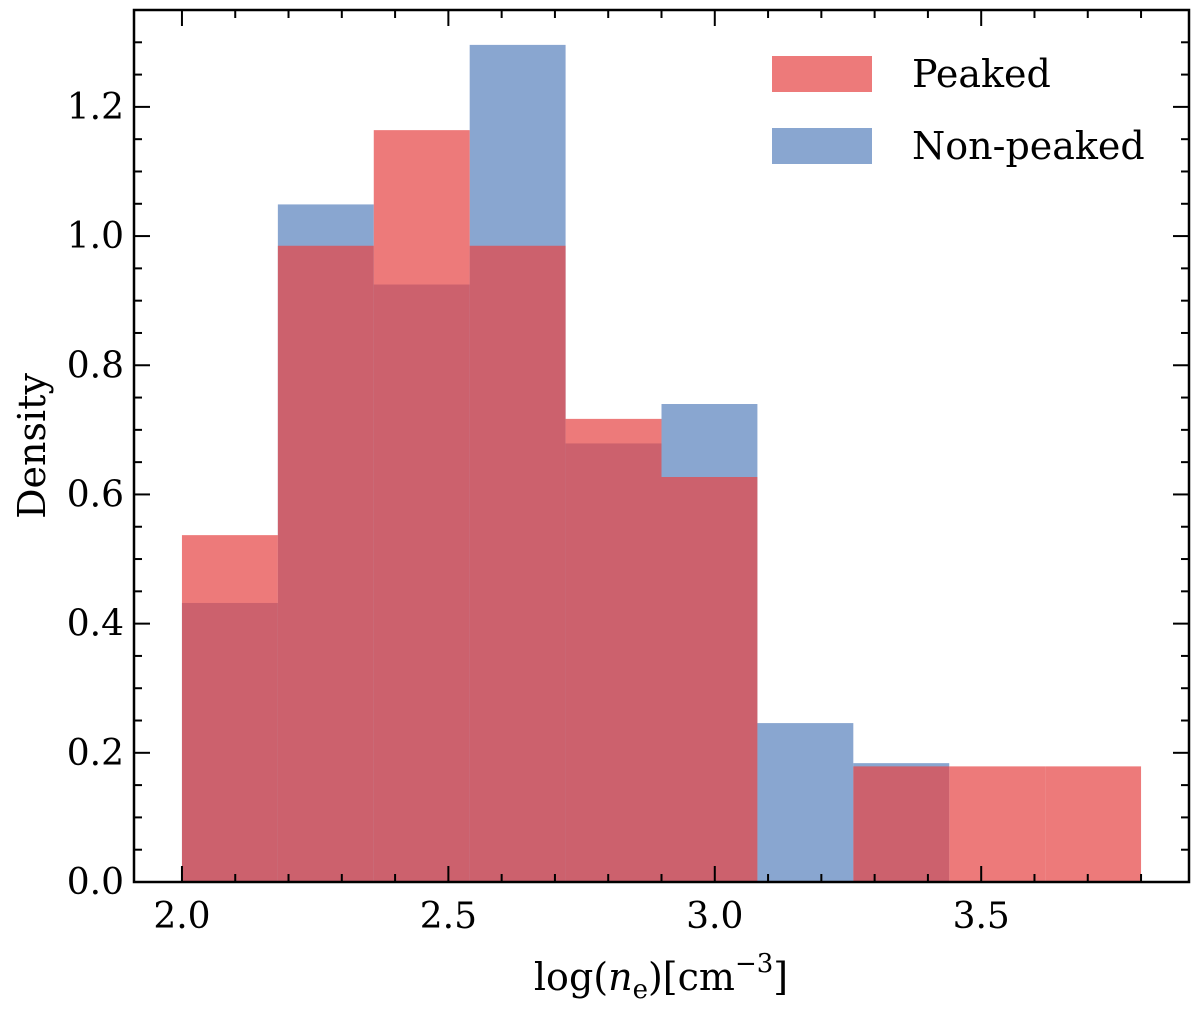  What do you see at coordinates (714, 916) in the screenshot?
I see `x-tick-label-2: 3.0` at bounding box center [714, 916].